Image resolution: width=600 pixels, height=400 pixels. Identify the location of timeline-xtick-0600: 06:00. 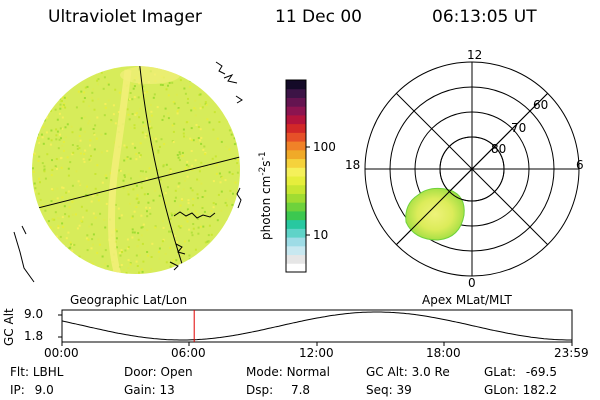
(188, 353).